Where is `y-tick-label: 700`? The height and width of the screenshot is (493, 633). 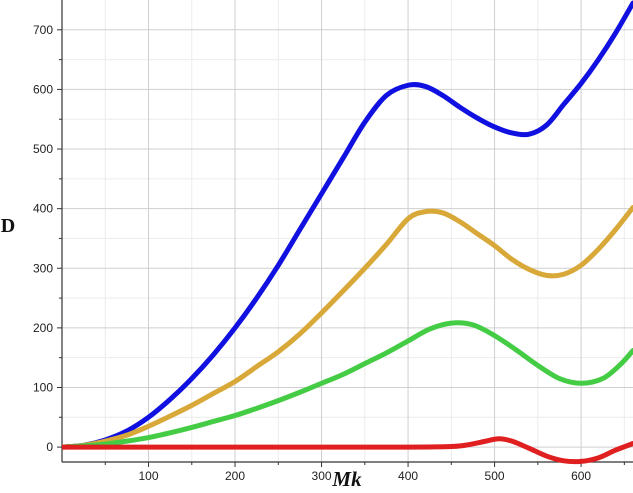 y-tick-label: 700 is located at coordinates (43, 30).